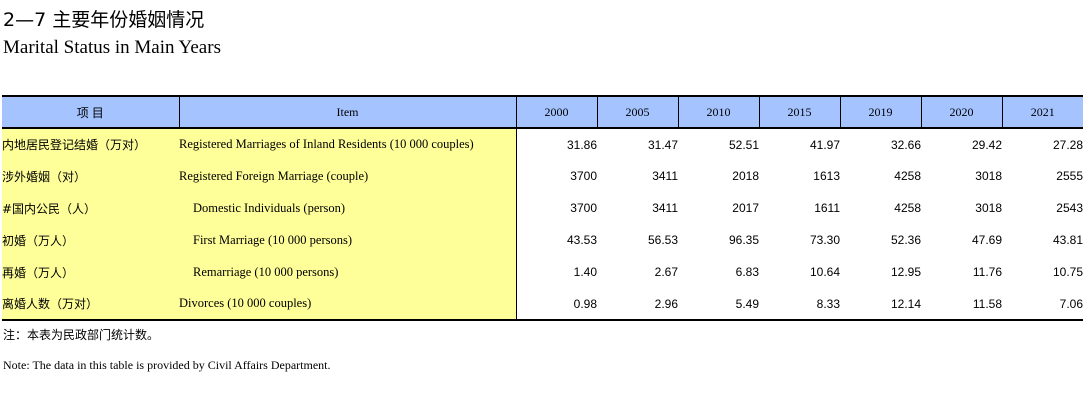  I want to click on table-cell: 27.28, so click(1067, 144).